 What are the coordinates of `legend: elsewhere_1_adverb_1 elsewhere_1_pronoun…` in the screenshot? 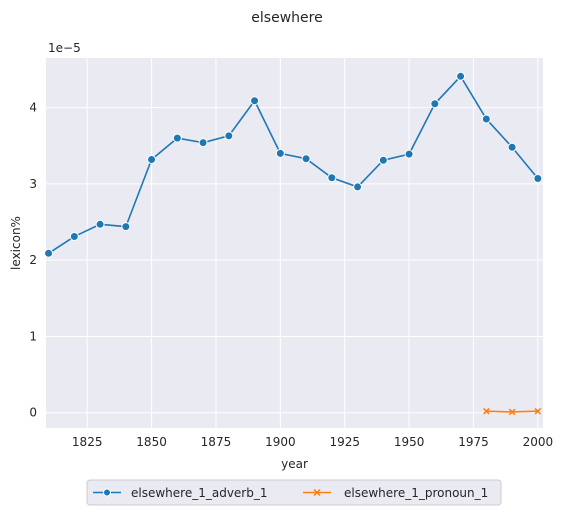 It's located at (294, 492).